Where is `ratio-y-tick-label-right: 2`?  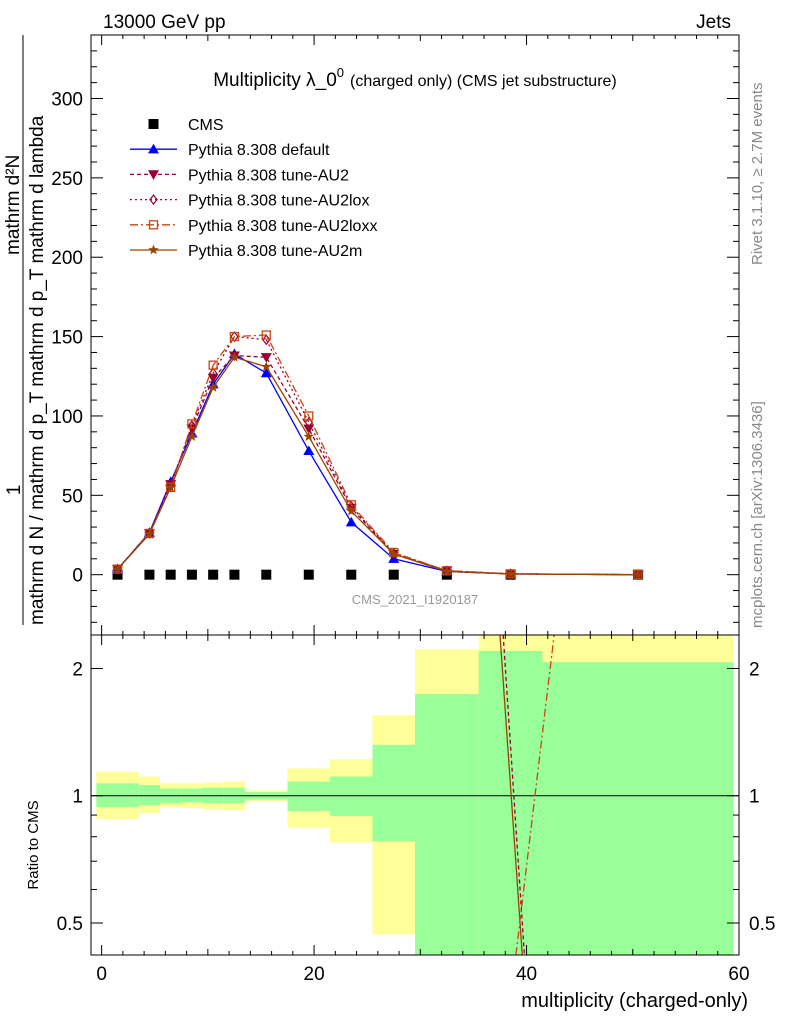 ratio-y-tick-label-right: 2 is located at coordinates (754, 669).